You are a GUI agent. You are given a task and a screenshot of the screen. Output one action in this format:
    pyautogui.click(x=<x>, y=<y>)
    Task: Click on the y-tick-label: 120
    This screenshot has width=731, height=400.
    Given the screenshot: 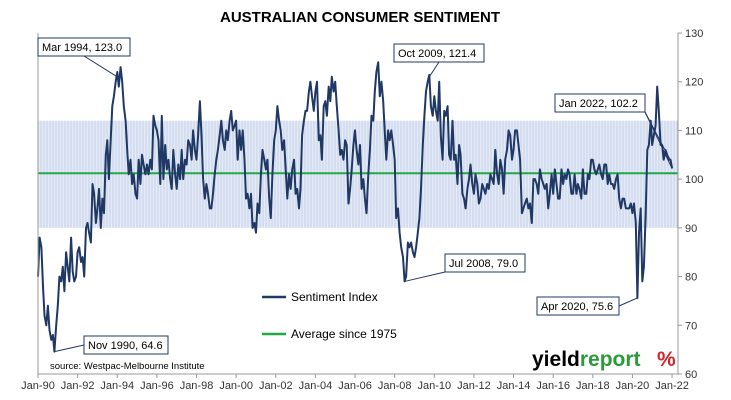 What is the action you would take?
    pyautogui.click(x=694, y=83)
    